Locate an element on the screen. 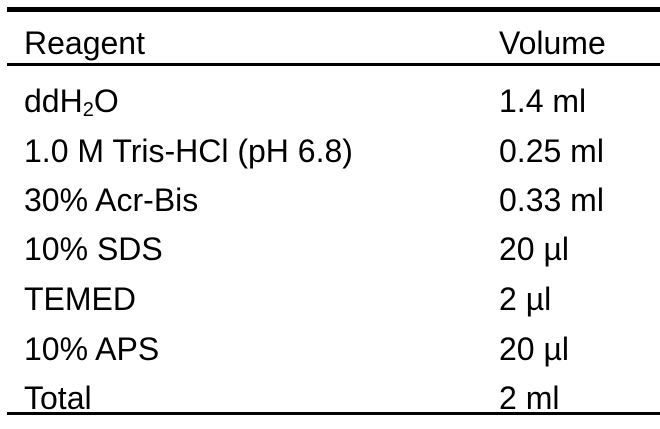 This screenshot has width=660, height=429. reagent-cell: 10% APS is located at coordinates (92, 349).